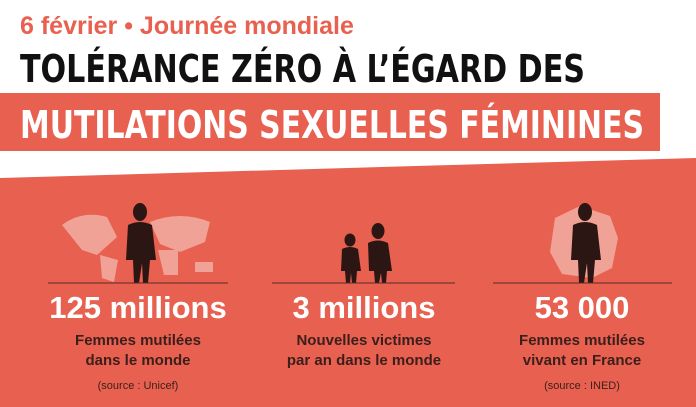 The image size is (696, 407). I want to click on title-line-2: MUTILATIONS SEXUELLES FÉMININES, so click(332, 125).